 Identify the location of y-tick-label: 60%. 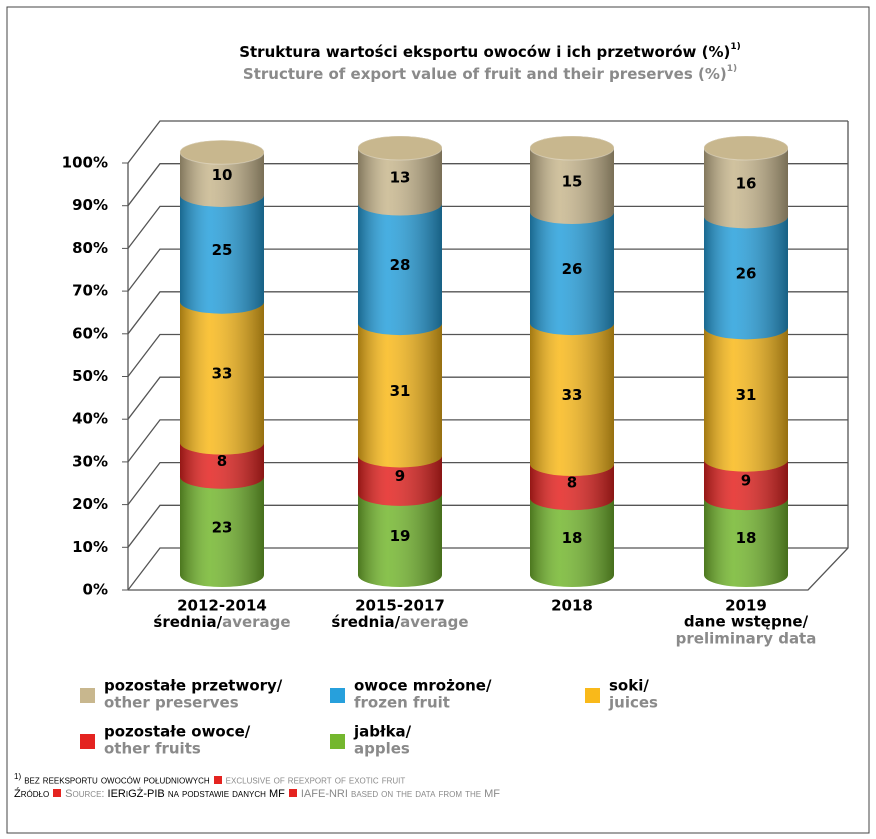
(90, 333).